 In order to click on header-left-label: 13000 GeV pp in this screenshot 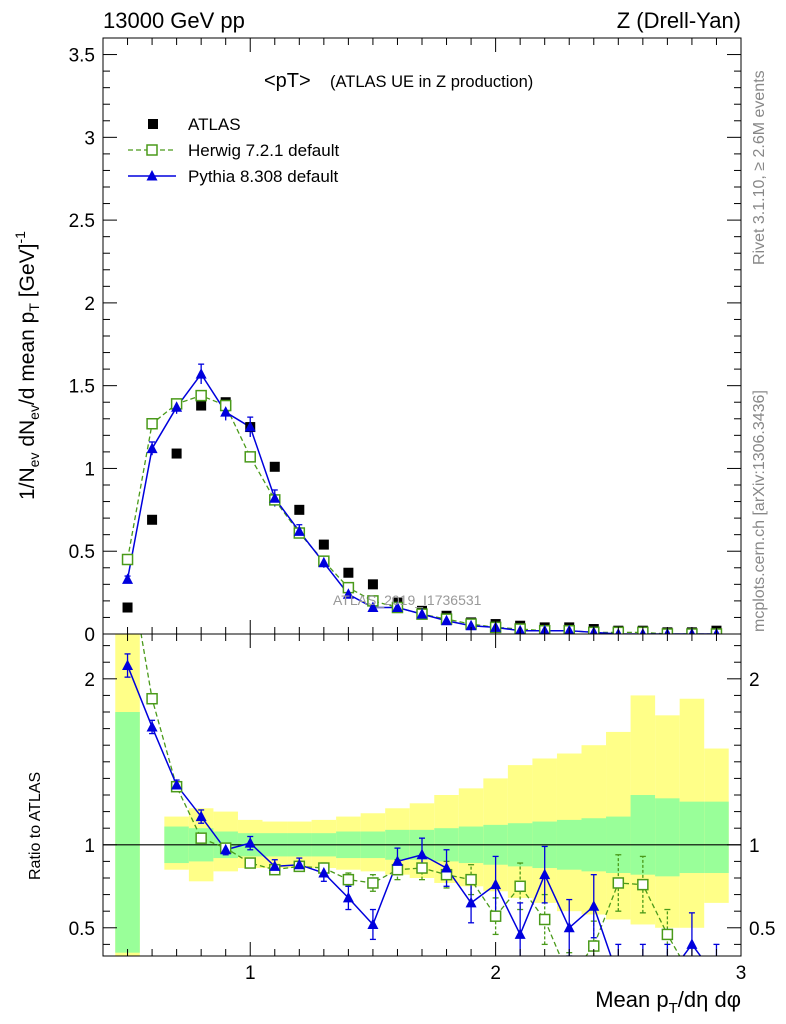, I will do `click(174, 20)`.